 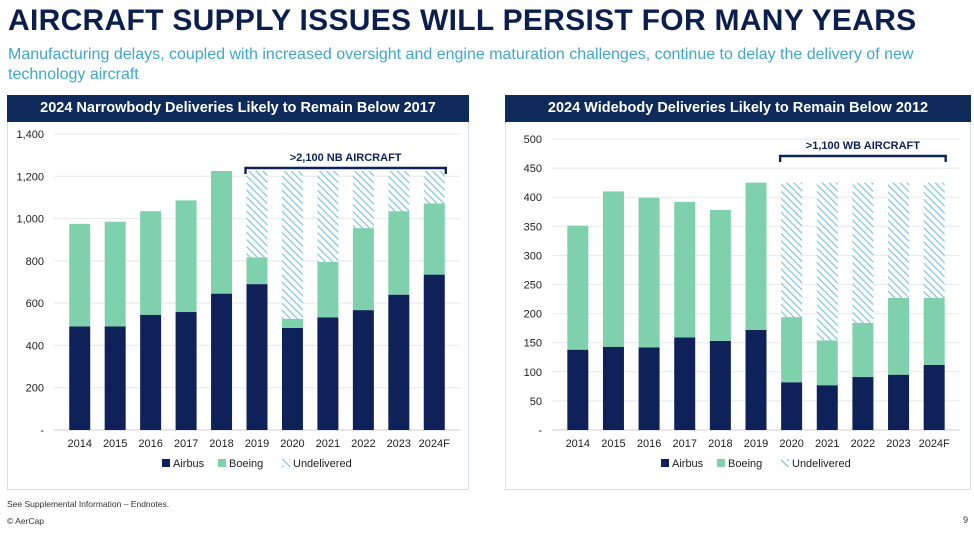 I want to click on annotation-label: >2,100 NB AIRCRAFT, so click(x=346, y=158).